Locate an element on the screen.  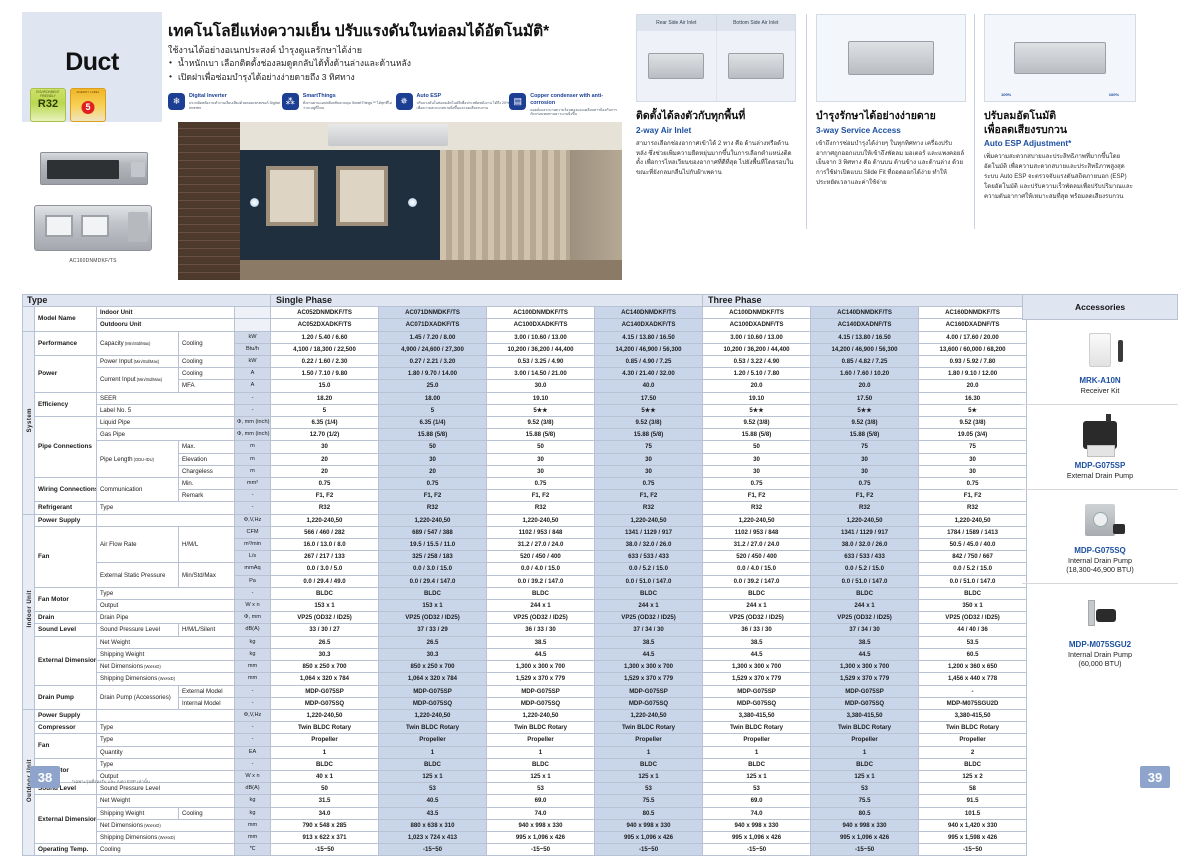
spec-value: 20.0 is located at coordinates (865, 386).